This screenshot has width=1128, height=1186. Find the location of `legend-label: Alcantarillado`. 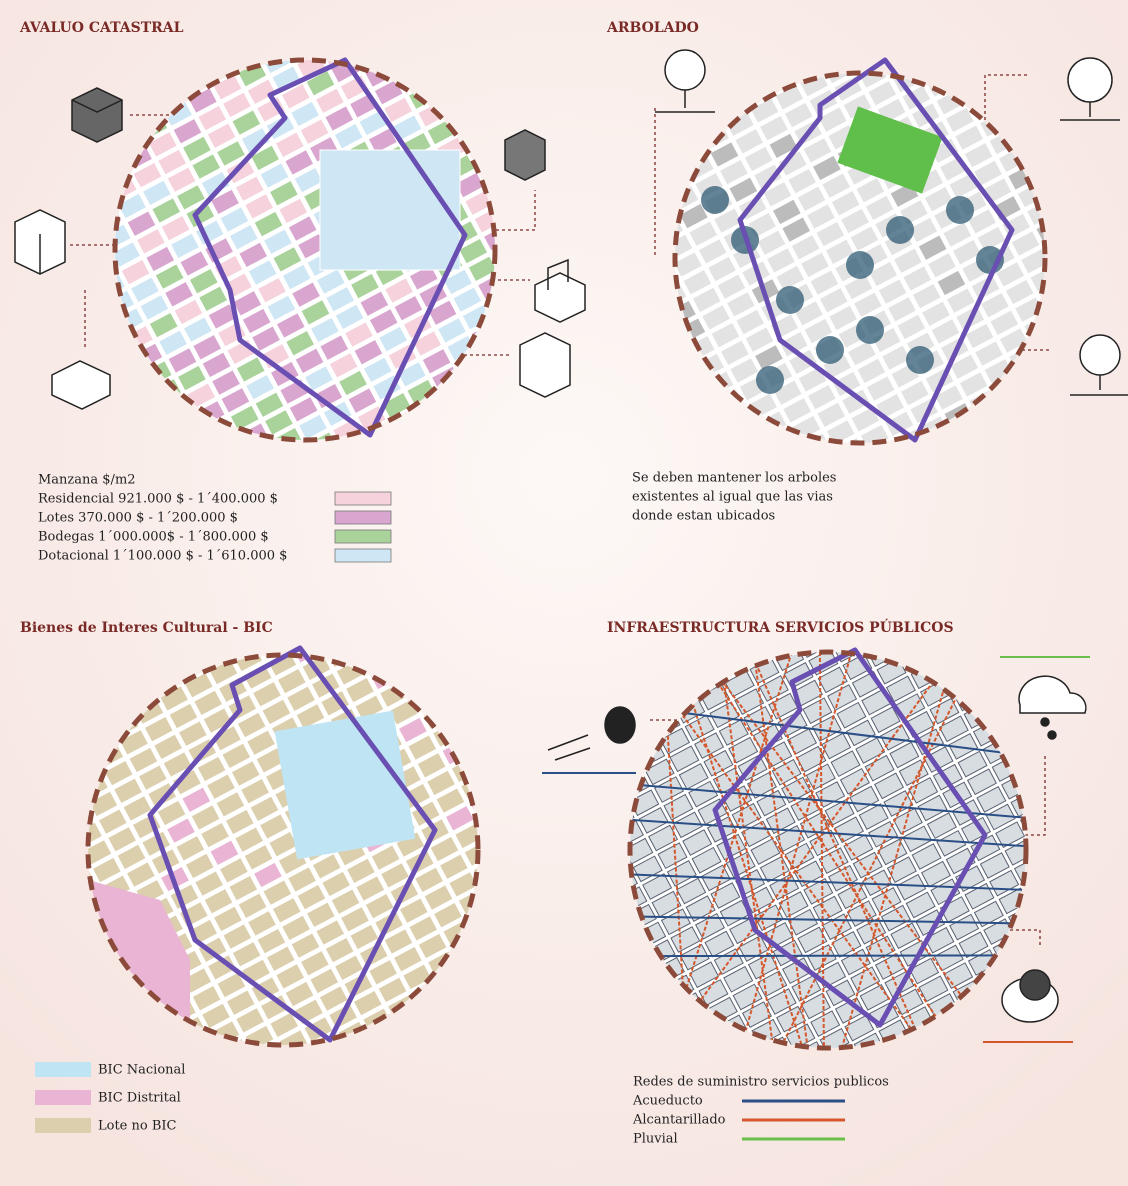

legend-label: Alcantarillado is located at coordinates (679, 1120).